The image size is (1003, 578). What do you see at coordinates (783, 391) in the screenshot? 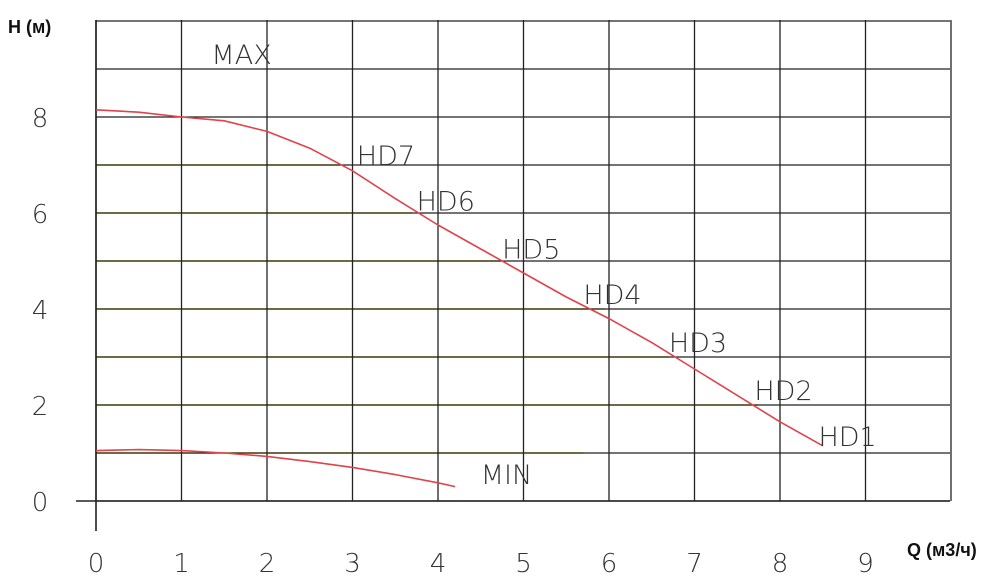
I see `curve-label-hd2: HD2` at bounding box center [783, 391].